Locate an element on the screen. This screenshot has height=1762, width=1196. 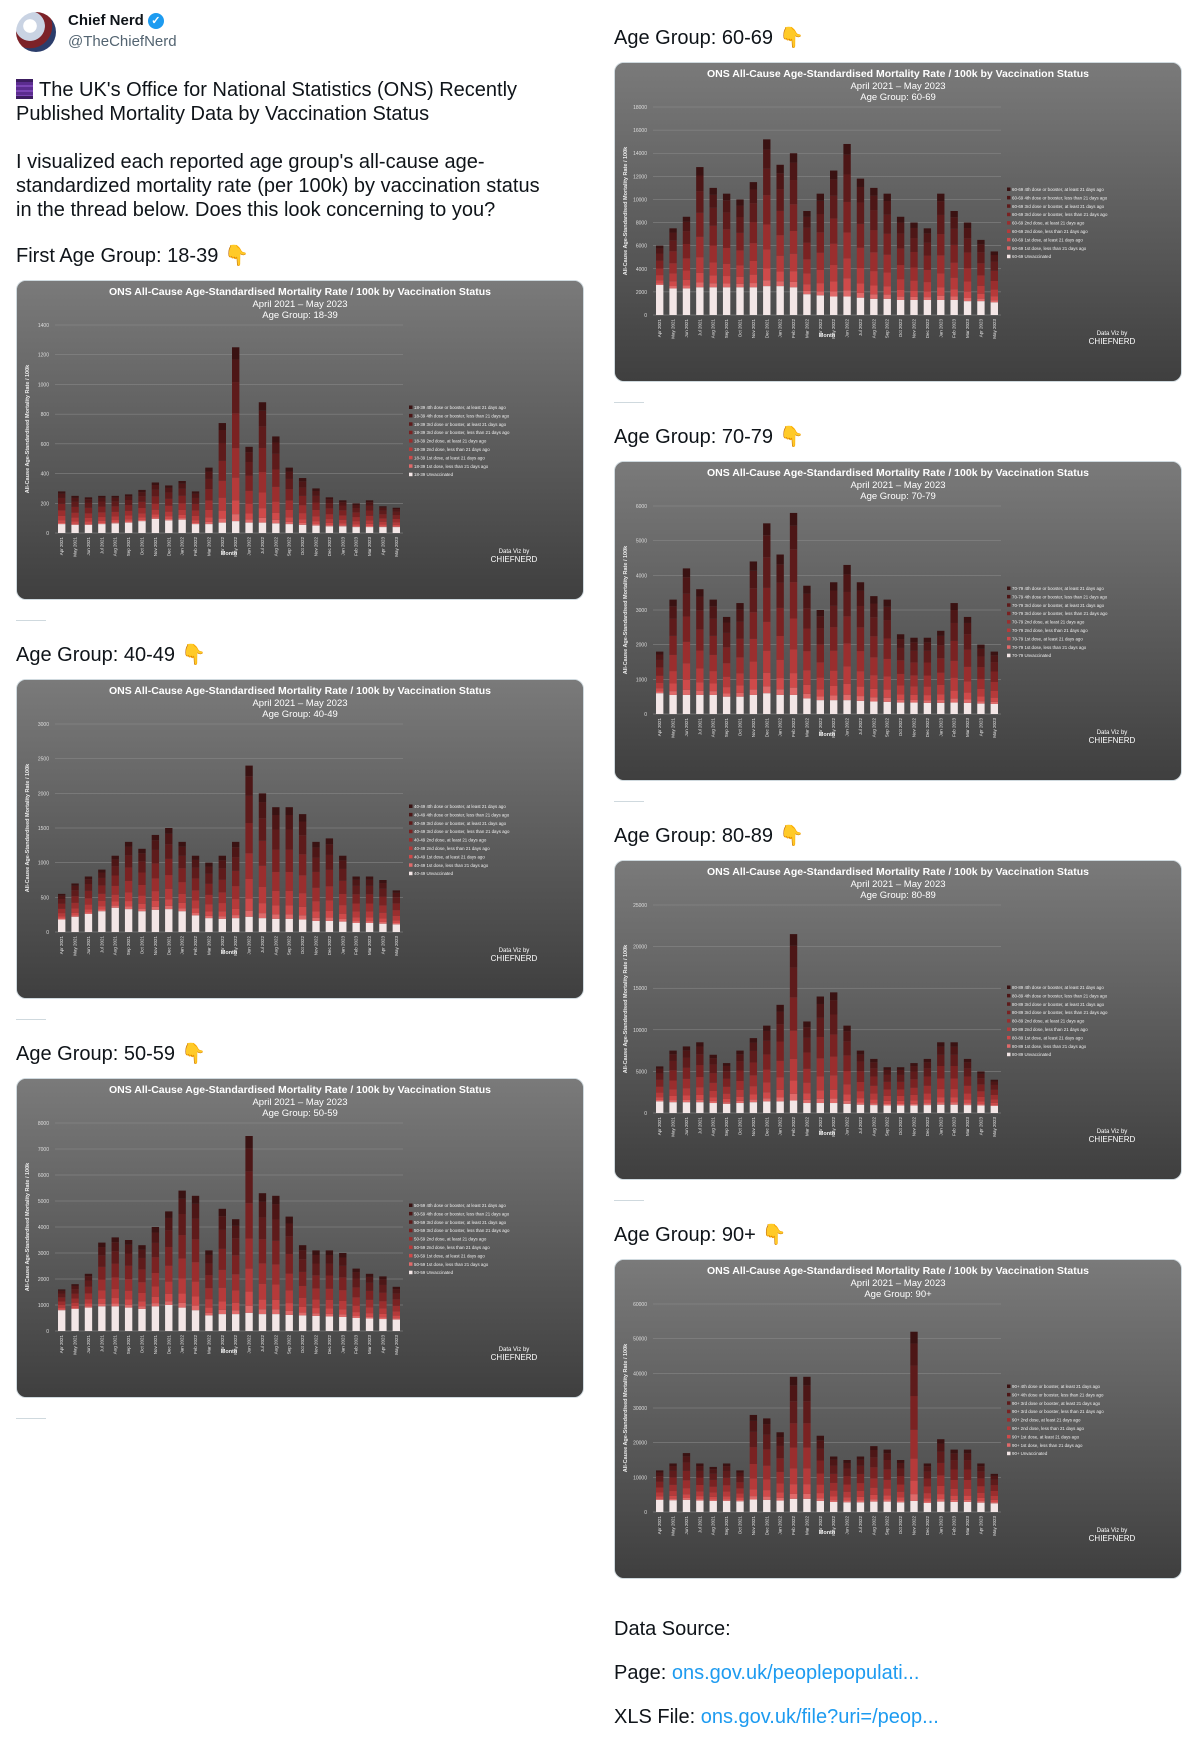
author-name-text: Chief Nerd is located at coordinates (106, 20).